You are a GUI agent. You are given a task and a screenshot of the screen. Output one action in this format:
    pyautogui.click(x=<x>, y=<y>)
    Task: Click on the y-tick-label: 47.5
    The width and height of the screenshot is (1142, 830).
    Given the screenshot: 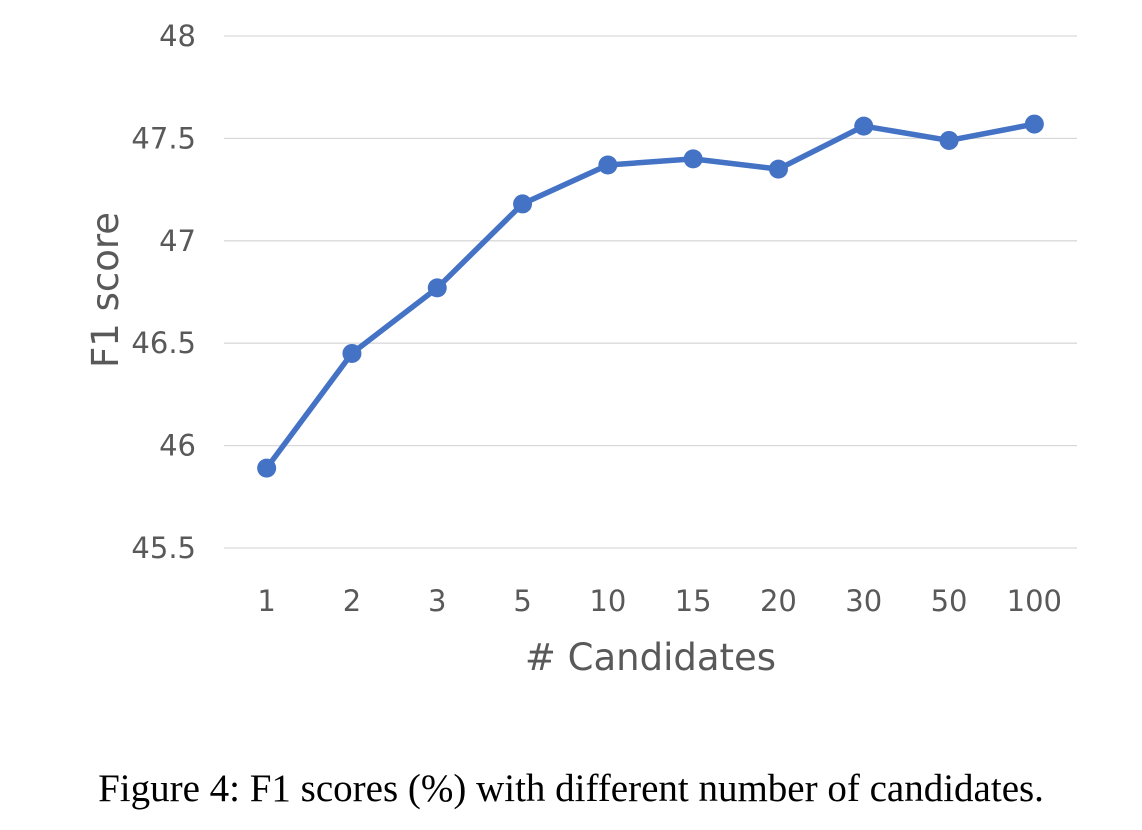 What is the action you would take?
    pyautogui.click(x=163, y=138)
    